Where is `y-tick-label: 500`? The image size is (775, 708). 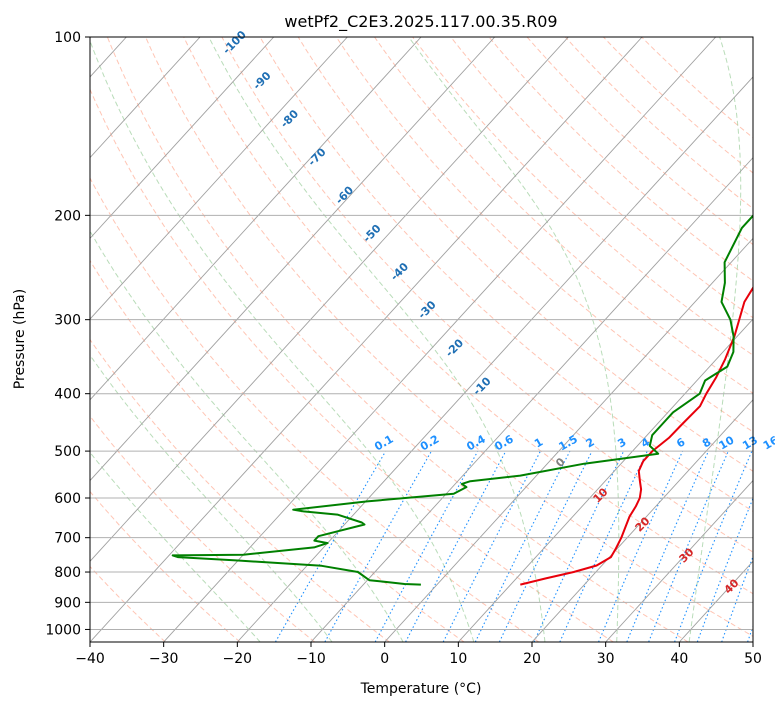 y-tick-label: 500 is located at coordinates (67, 452).